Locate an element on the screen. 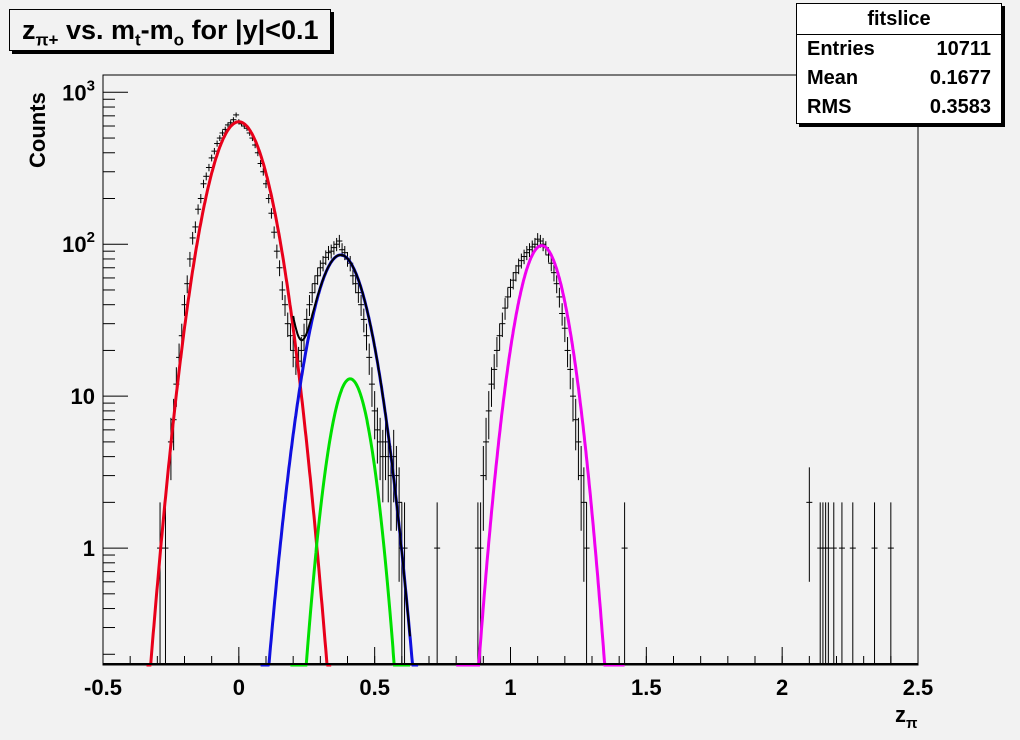  x-tick-label: 2.5 is located at coordinates (918, 687).